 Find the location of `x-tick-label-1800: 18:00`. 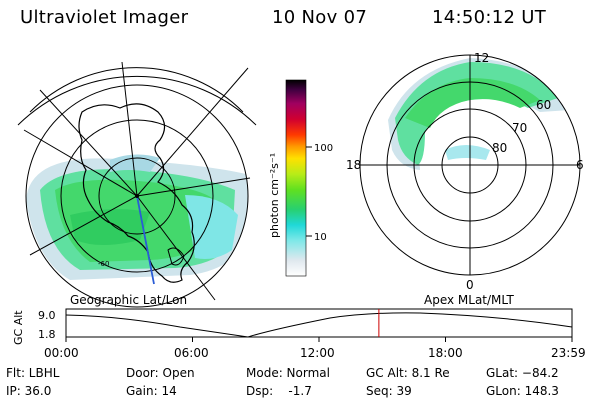

x-tick-label-1800: 18:00 is located at coordinates (445, 353).